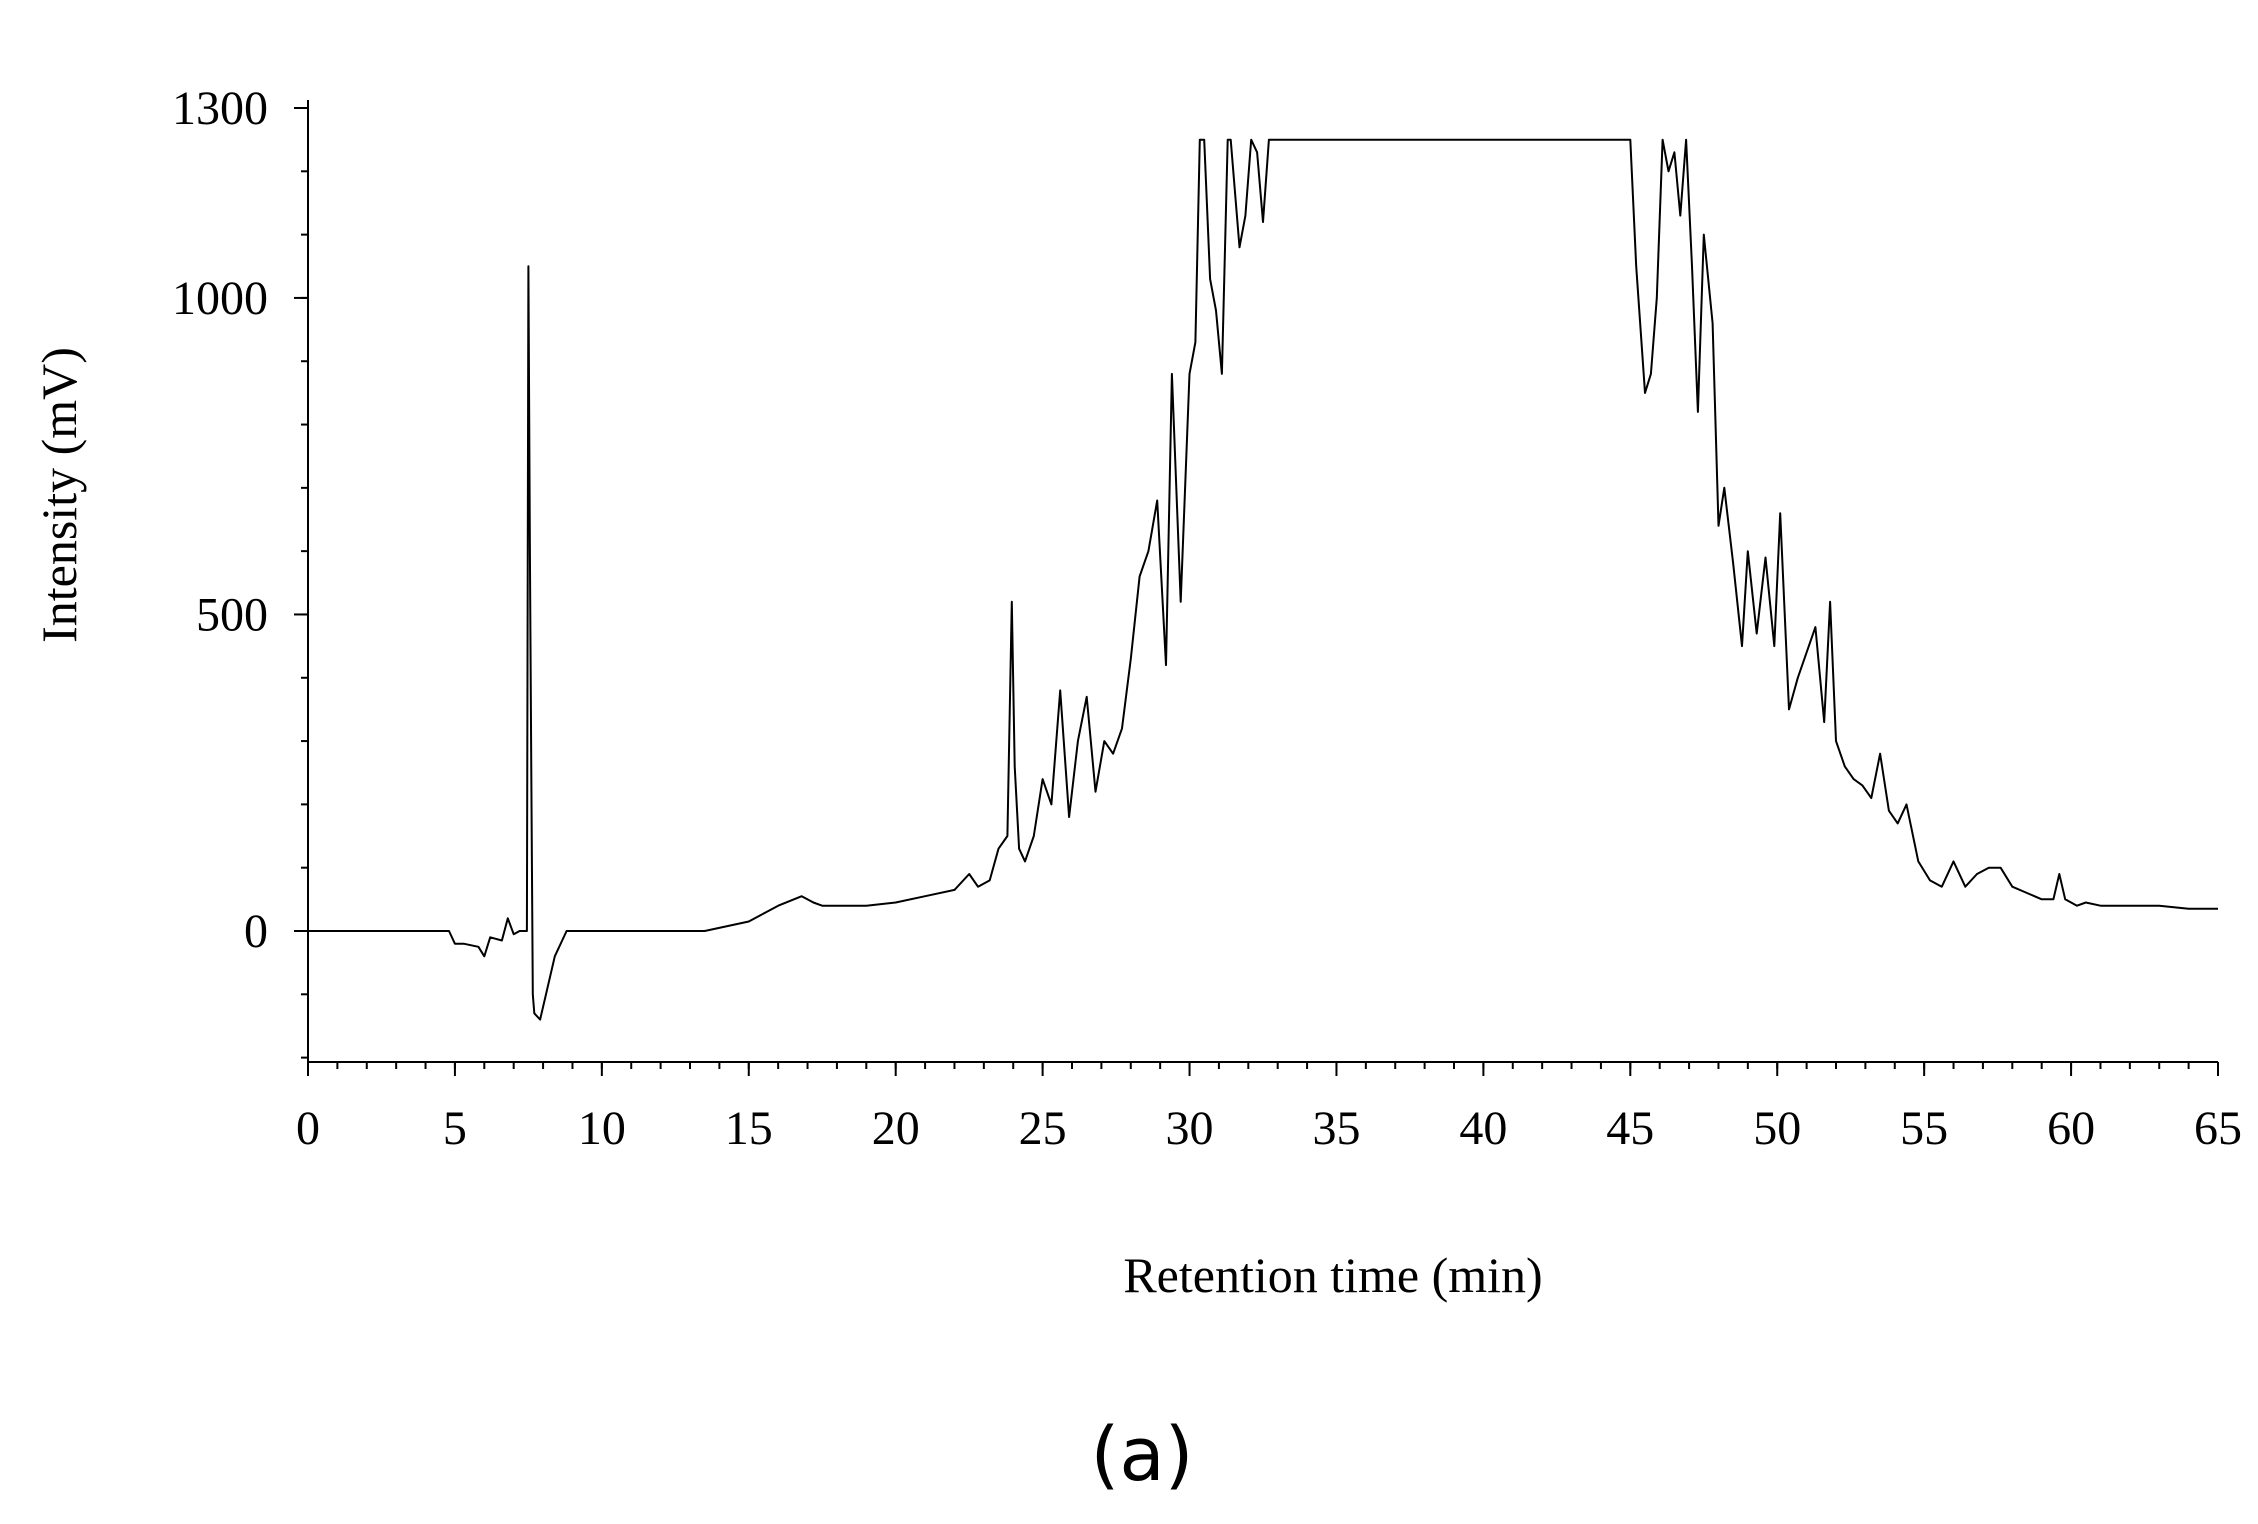 The width and height of the screenshot is (2258, 1524). Describe the element at coordinates (1336, 1128) in the screenshot. I see `x-tick-label: 35` at that location.